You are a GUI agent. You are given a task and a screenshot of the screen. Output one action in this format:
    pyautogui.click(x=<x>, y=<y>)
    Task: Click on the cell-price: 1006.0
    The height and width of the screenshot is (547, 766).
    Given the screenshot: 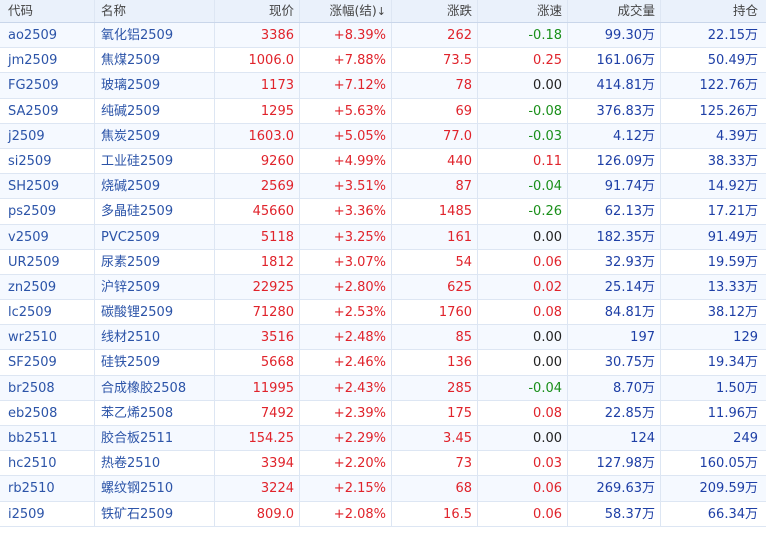 What is the action you would take?
    pyautogui.click(x=257, y=60)
    